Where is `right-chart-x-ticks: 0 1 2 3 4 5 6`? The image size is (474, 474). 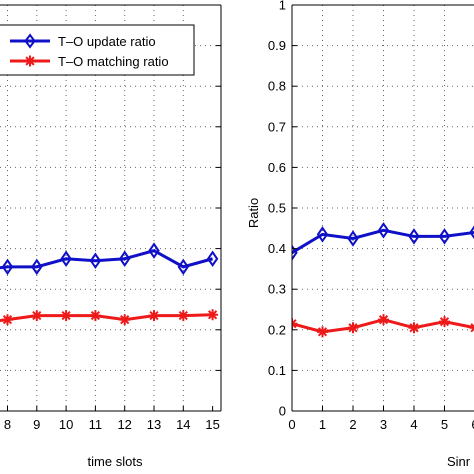
right-chart-x-ticks: 0 1 2 3 4 5 6 is located at coordinates (381, 424).